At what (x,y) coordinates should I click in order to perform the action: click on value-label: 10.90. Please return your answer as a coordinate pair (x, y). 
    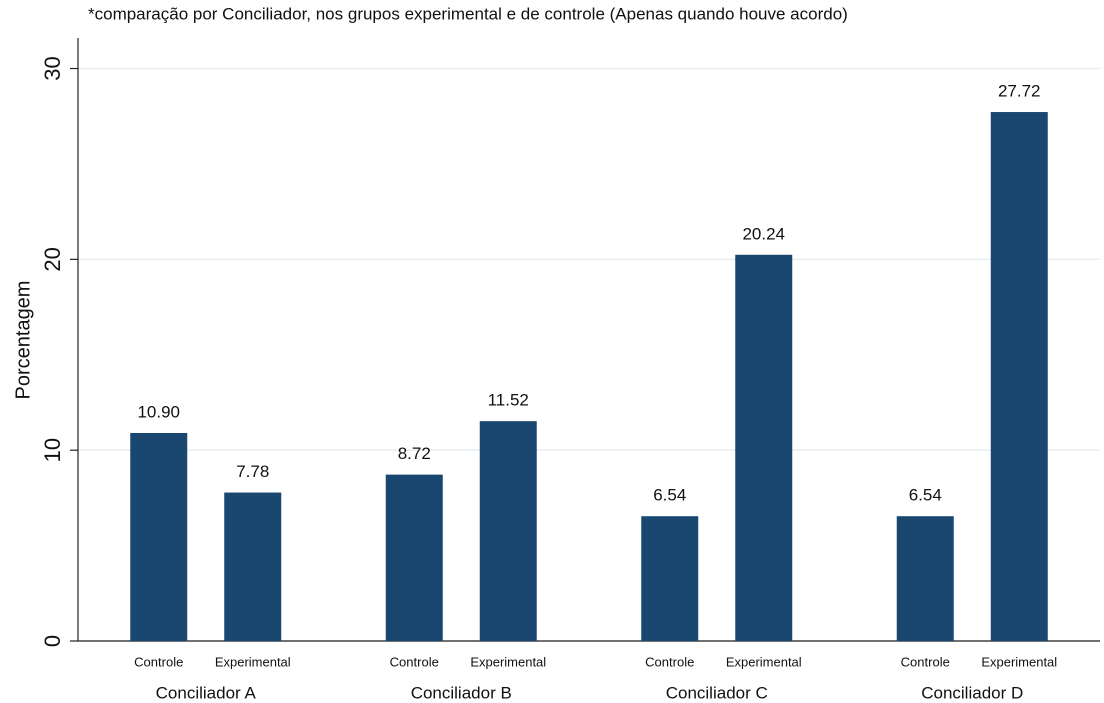
    Looking at the image, I should click on (158, 411).